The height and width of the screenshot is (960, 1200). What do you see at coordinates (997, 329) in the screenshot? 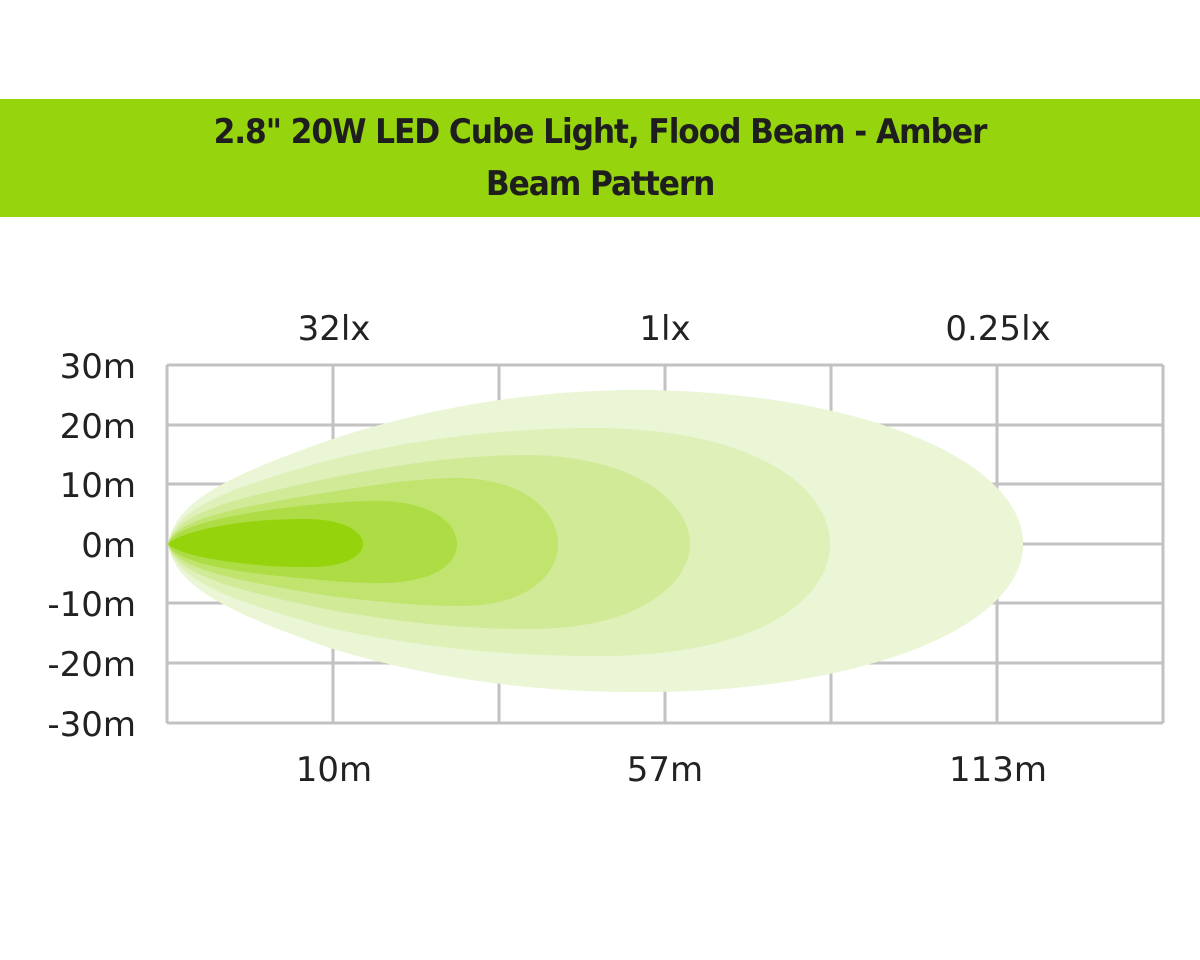
I see `lux-label: 0.25lx` at bounding box center [997, 329].